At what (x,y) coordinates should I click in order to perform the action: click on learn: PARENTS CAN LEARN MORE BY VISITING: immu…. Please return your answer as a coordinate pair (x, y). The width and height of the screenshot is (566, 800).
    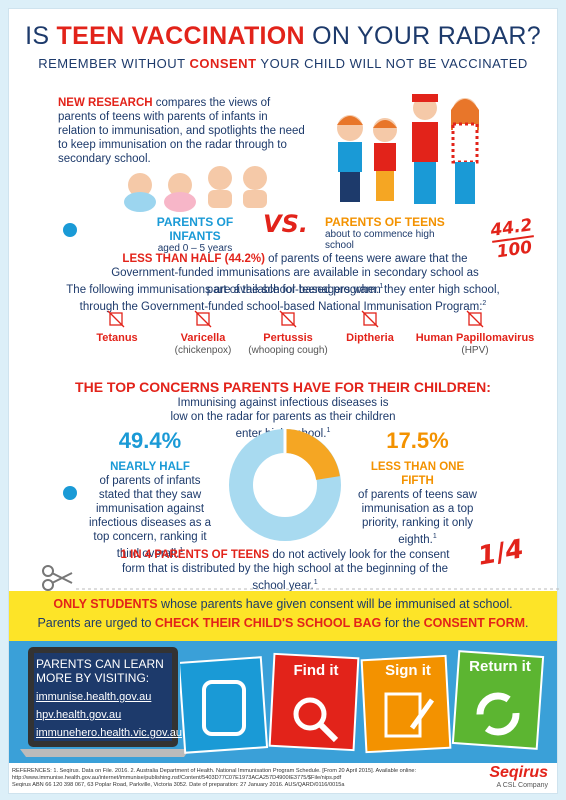
    Looking at the image, I should click on (109, 698).